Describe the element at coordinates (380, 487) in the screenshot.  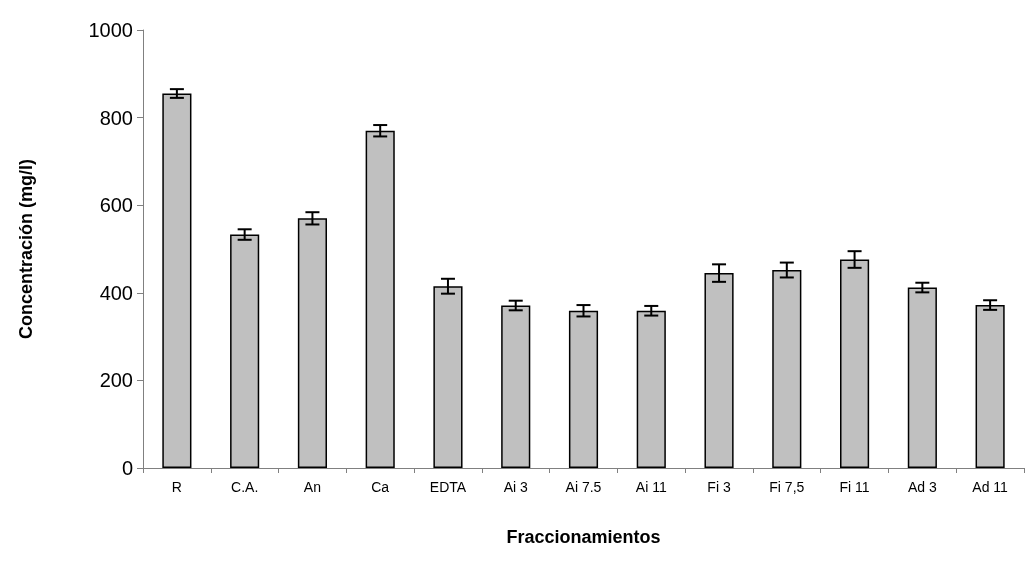
I see `x-tick-label: Ca` at that location.